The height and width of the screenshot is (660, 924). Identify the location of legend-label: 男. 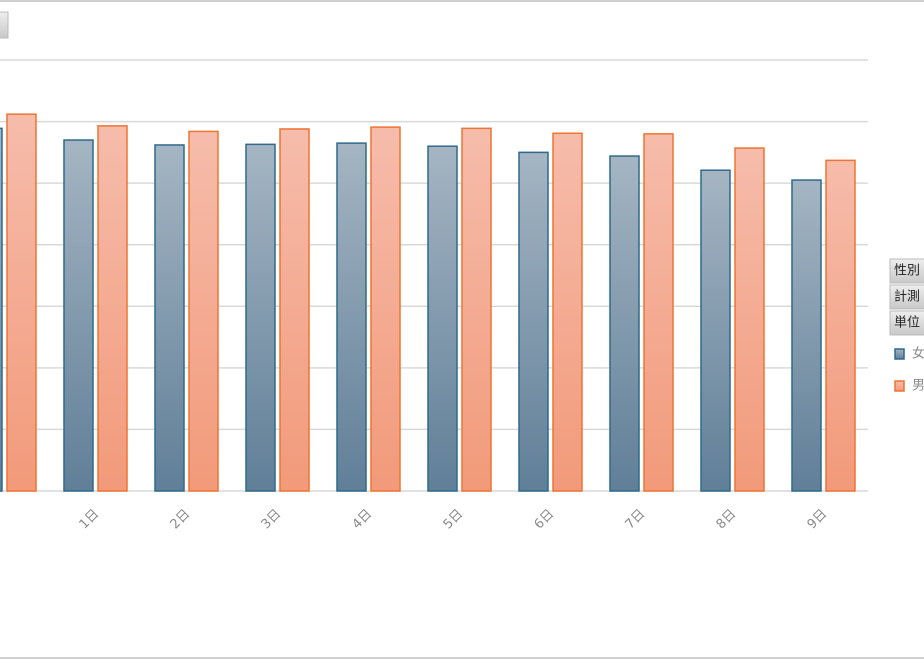
(918, 386).